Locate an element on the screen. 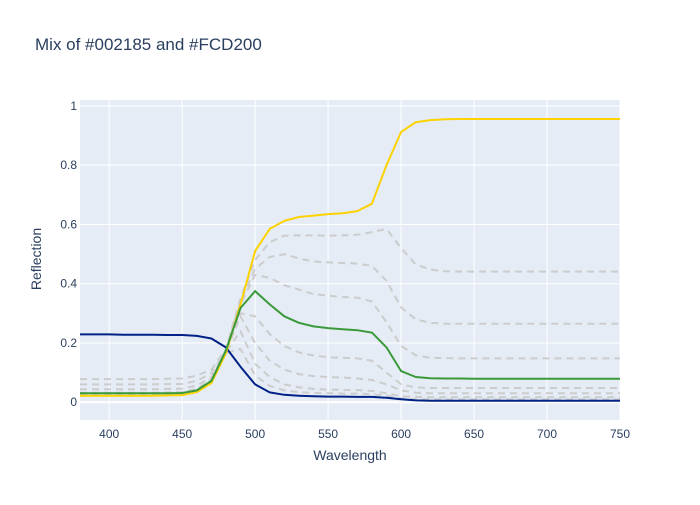 Image resolution: width=700 pixels, height=505 pixels. y-tick-label: 0.4 is located at coordinates (68, 284).